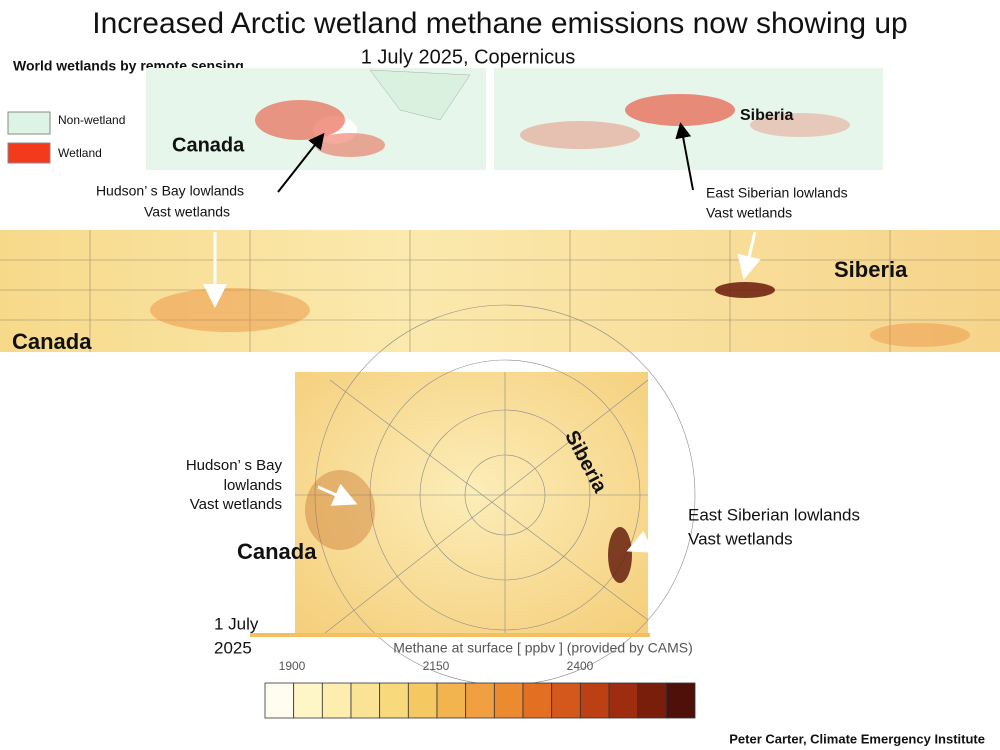 This screenshot has height=750, width=1000. What do you see at coordinates (468, 57) in the screenshot?
I see `subtitle: 1 July 2025, Copernicus` at bounding box center [468, 57].